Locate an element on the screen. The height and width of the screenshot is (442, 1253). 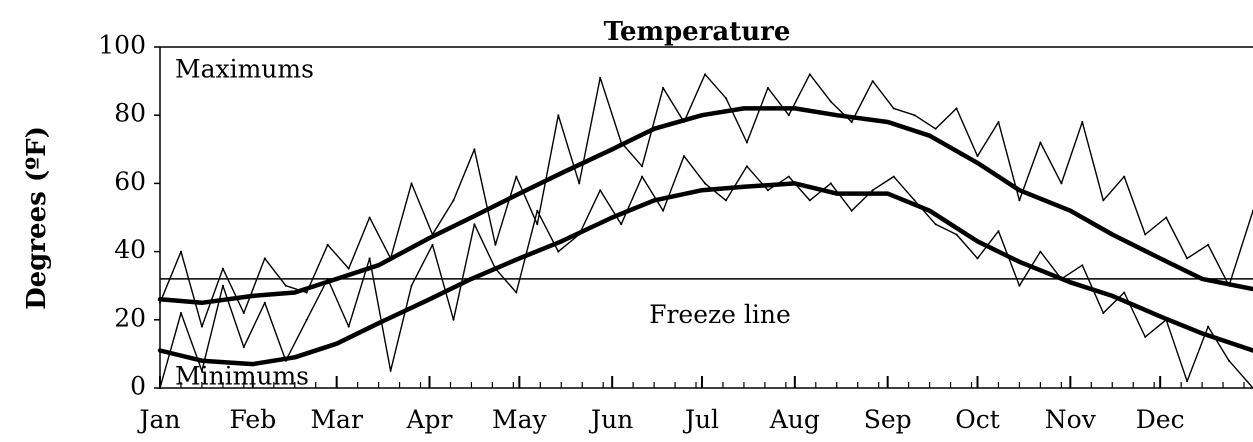
x-axis: Jan Feb Mar Apr May Jun Jul Aug Sep Oct Nov Dec is located at coordinates (690, 405).